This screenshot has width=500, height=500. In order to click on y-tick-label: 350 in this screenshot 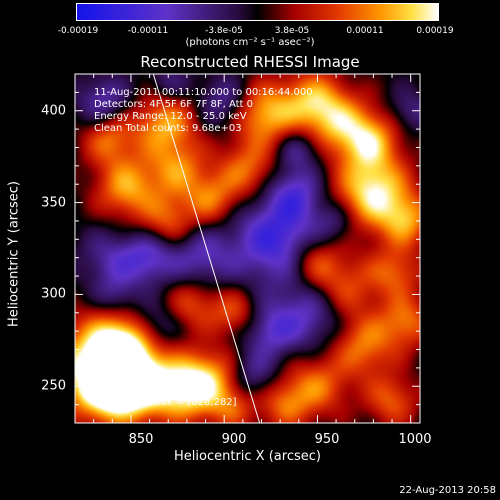, I will do `click(53, 203)`.